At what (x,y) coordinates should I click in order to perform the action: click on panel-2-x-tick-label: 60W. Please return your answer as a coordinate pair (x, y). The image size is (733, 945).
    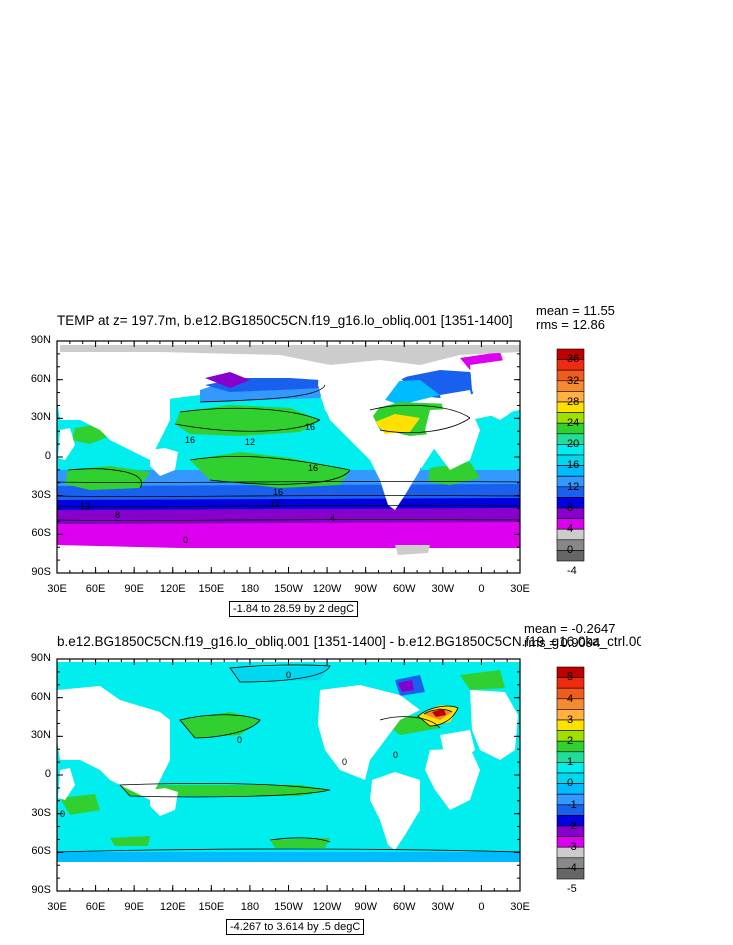
    Looking at the image, I should click on (404, 907).